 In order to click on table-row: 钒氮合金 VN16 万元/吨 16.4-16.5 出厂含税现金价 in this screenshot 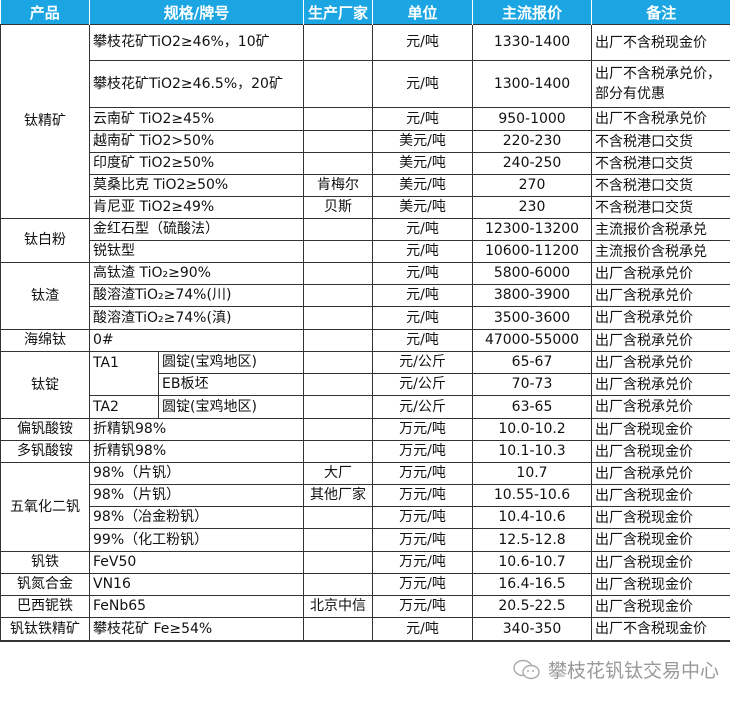, I will do `click(365, 584)`.